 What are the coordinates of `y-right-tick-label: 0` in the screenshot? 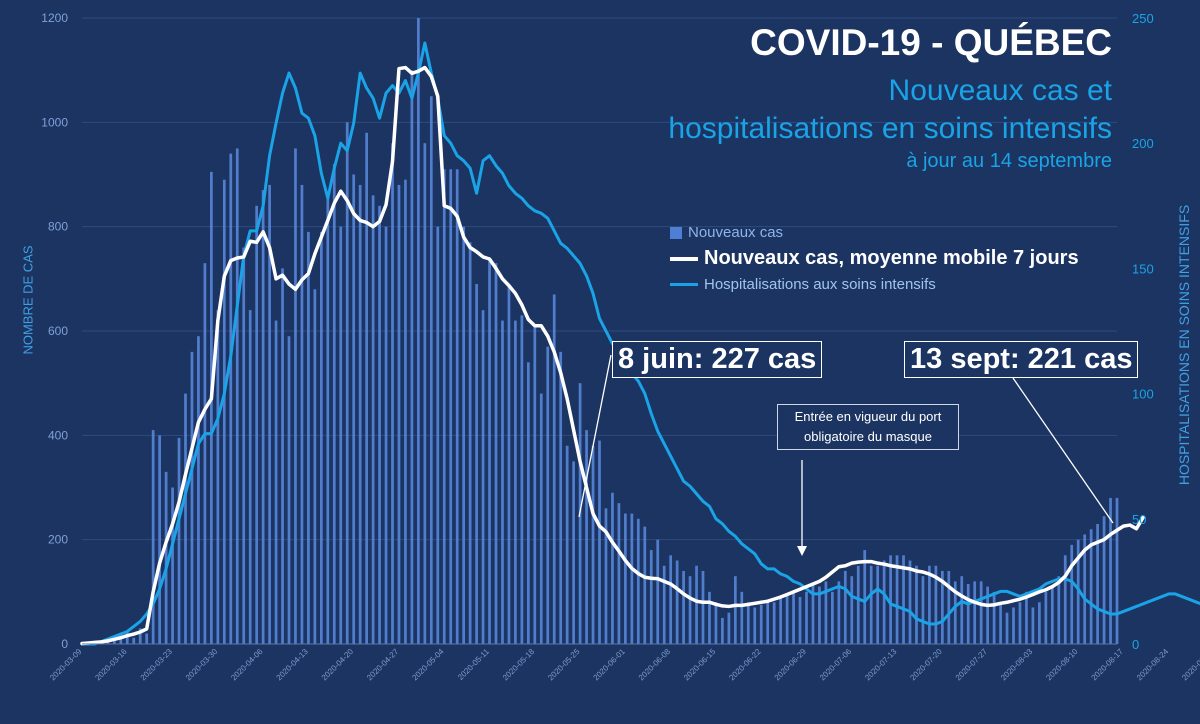 It's located at (1135, 644).